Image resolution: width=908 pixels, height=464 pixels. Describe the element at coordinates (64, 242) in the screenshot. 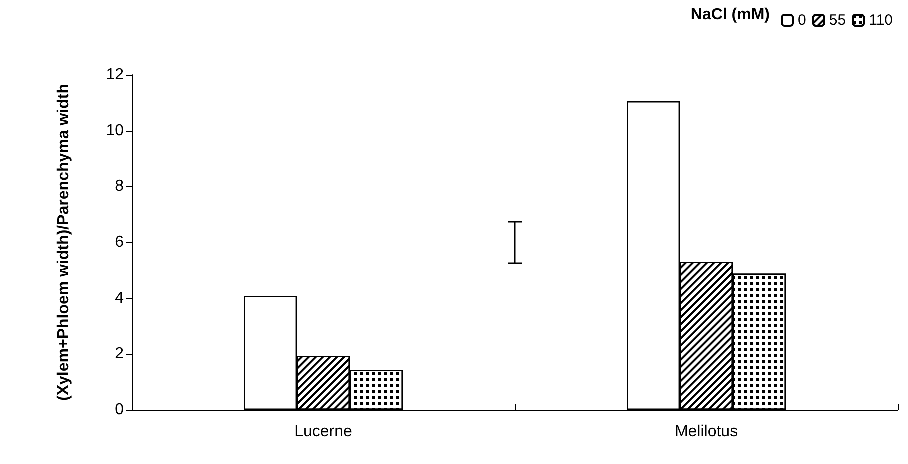

I see `y-axis-title: (Xylem+Phloem width)/Parenchyma width` at that location.